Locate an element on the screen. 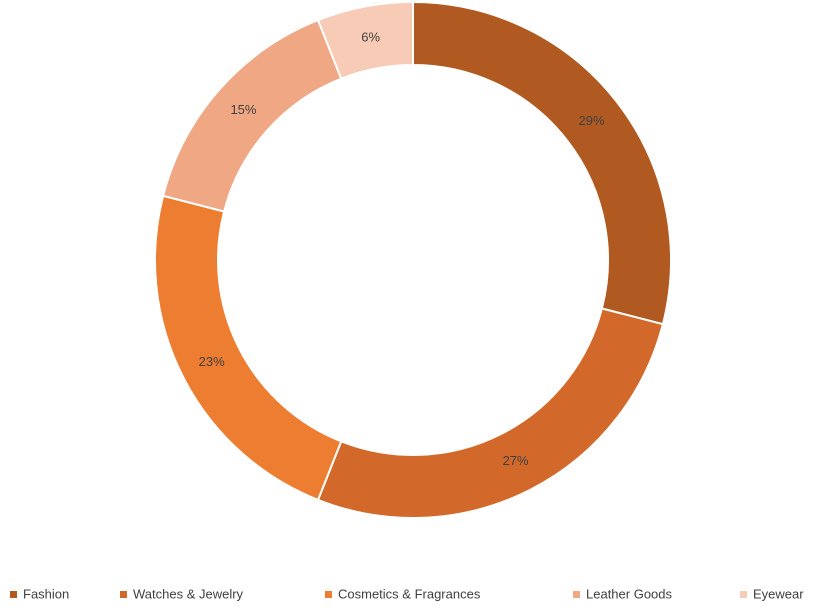 This screenshot has width=830, height=607. legend-label: Watches & Jewelry is located at coordinates (188, 593).